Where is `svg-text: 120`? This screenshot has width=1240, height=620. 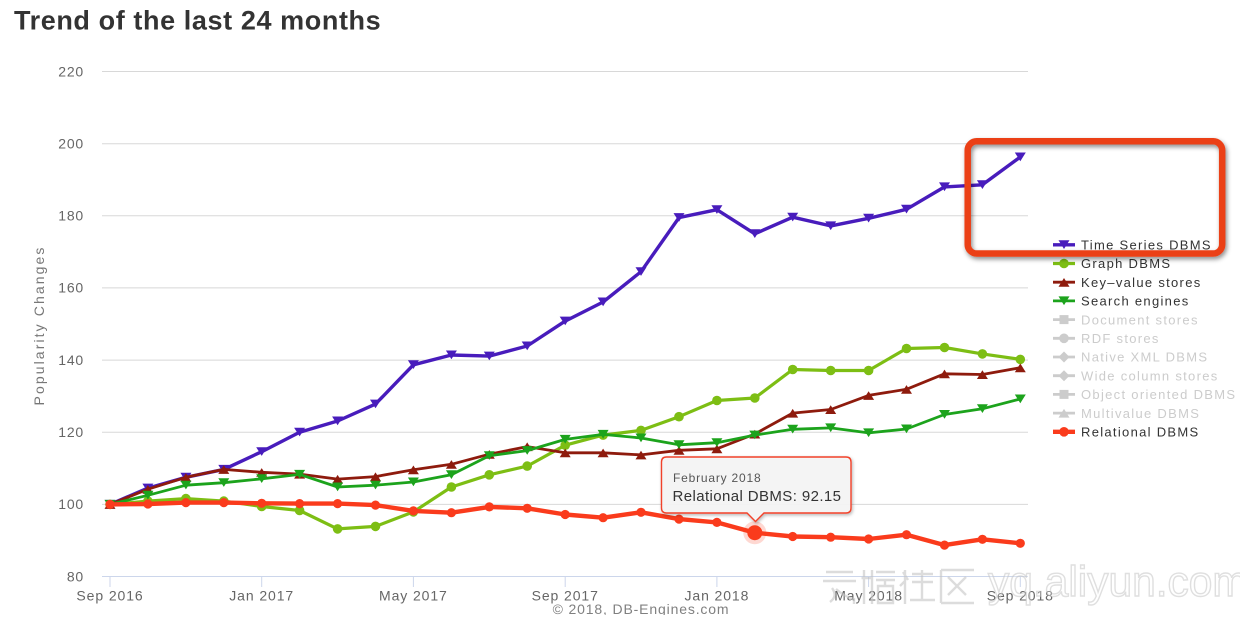
svg-text: 120 is located at coordinates (71, 432).